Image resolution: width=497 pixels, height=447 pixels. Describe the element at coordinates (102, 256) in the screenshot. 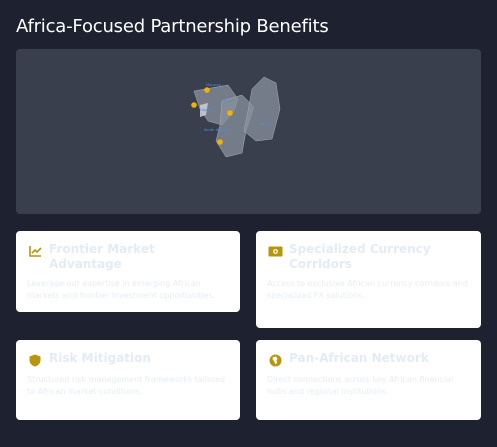

I see `card-title: Frontier Market Advantage` at that location.